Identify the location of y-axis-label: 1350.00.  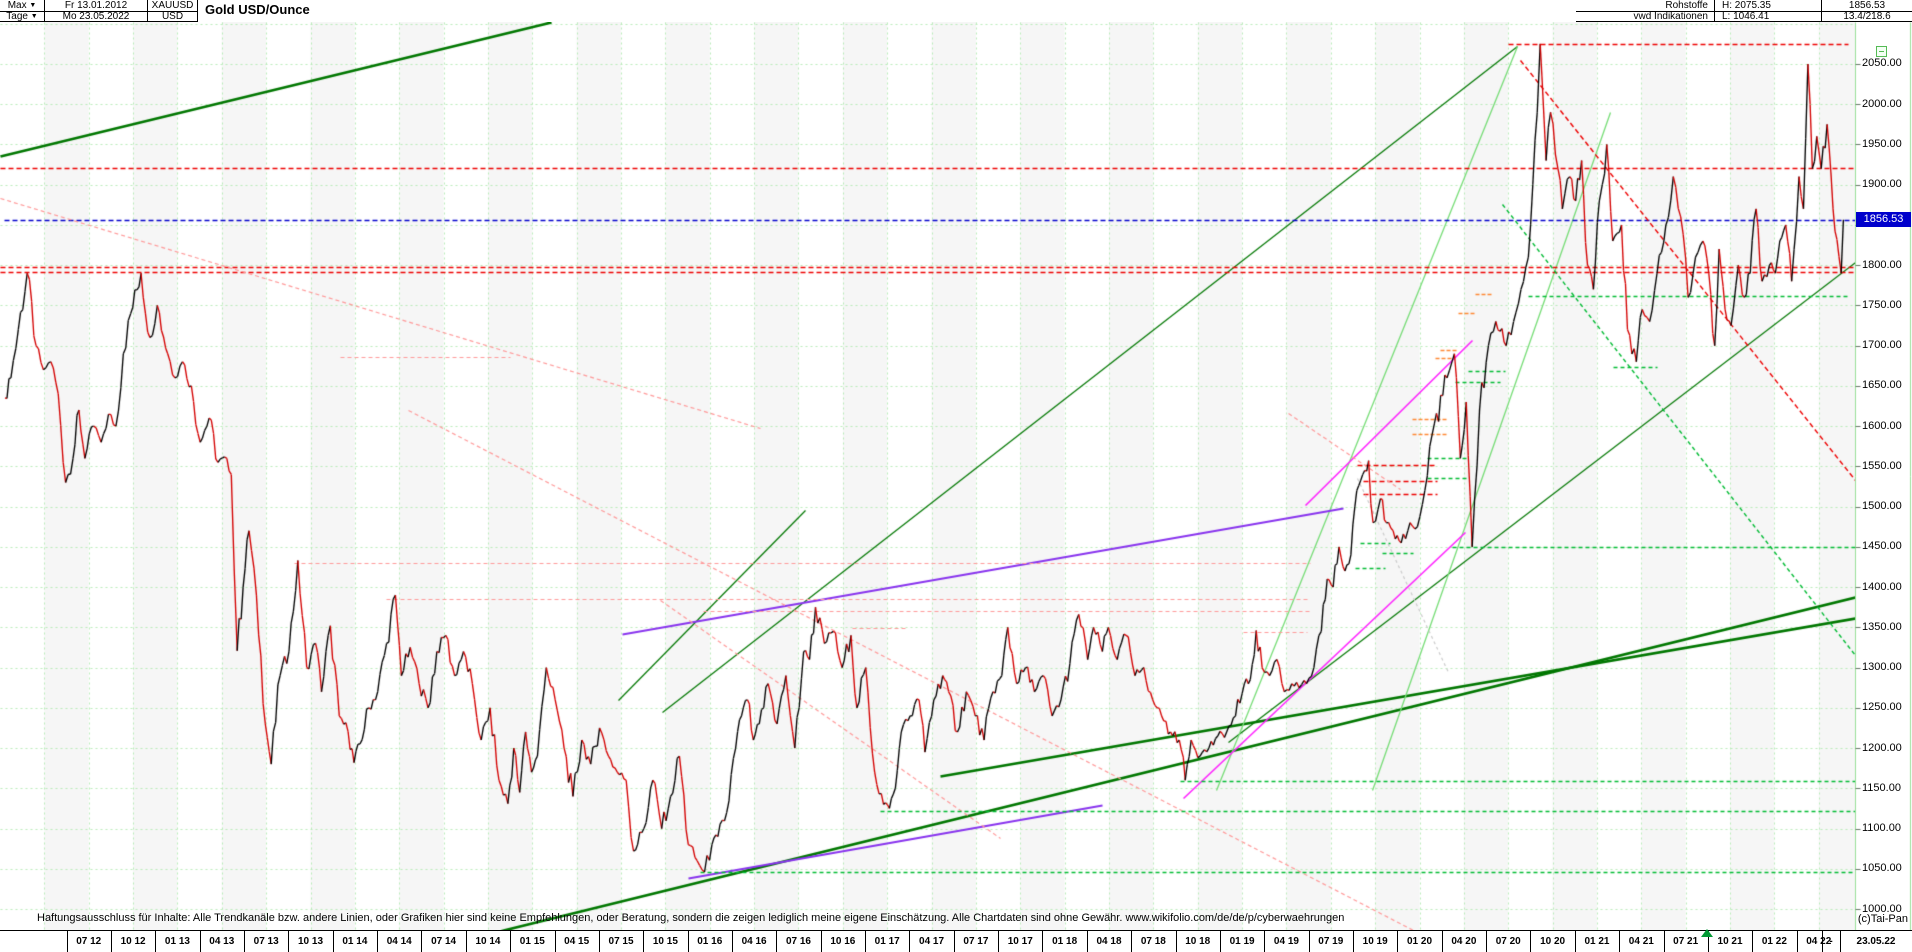
(1882, 626).